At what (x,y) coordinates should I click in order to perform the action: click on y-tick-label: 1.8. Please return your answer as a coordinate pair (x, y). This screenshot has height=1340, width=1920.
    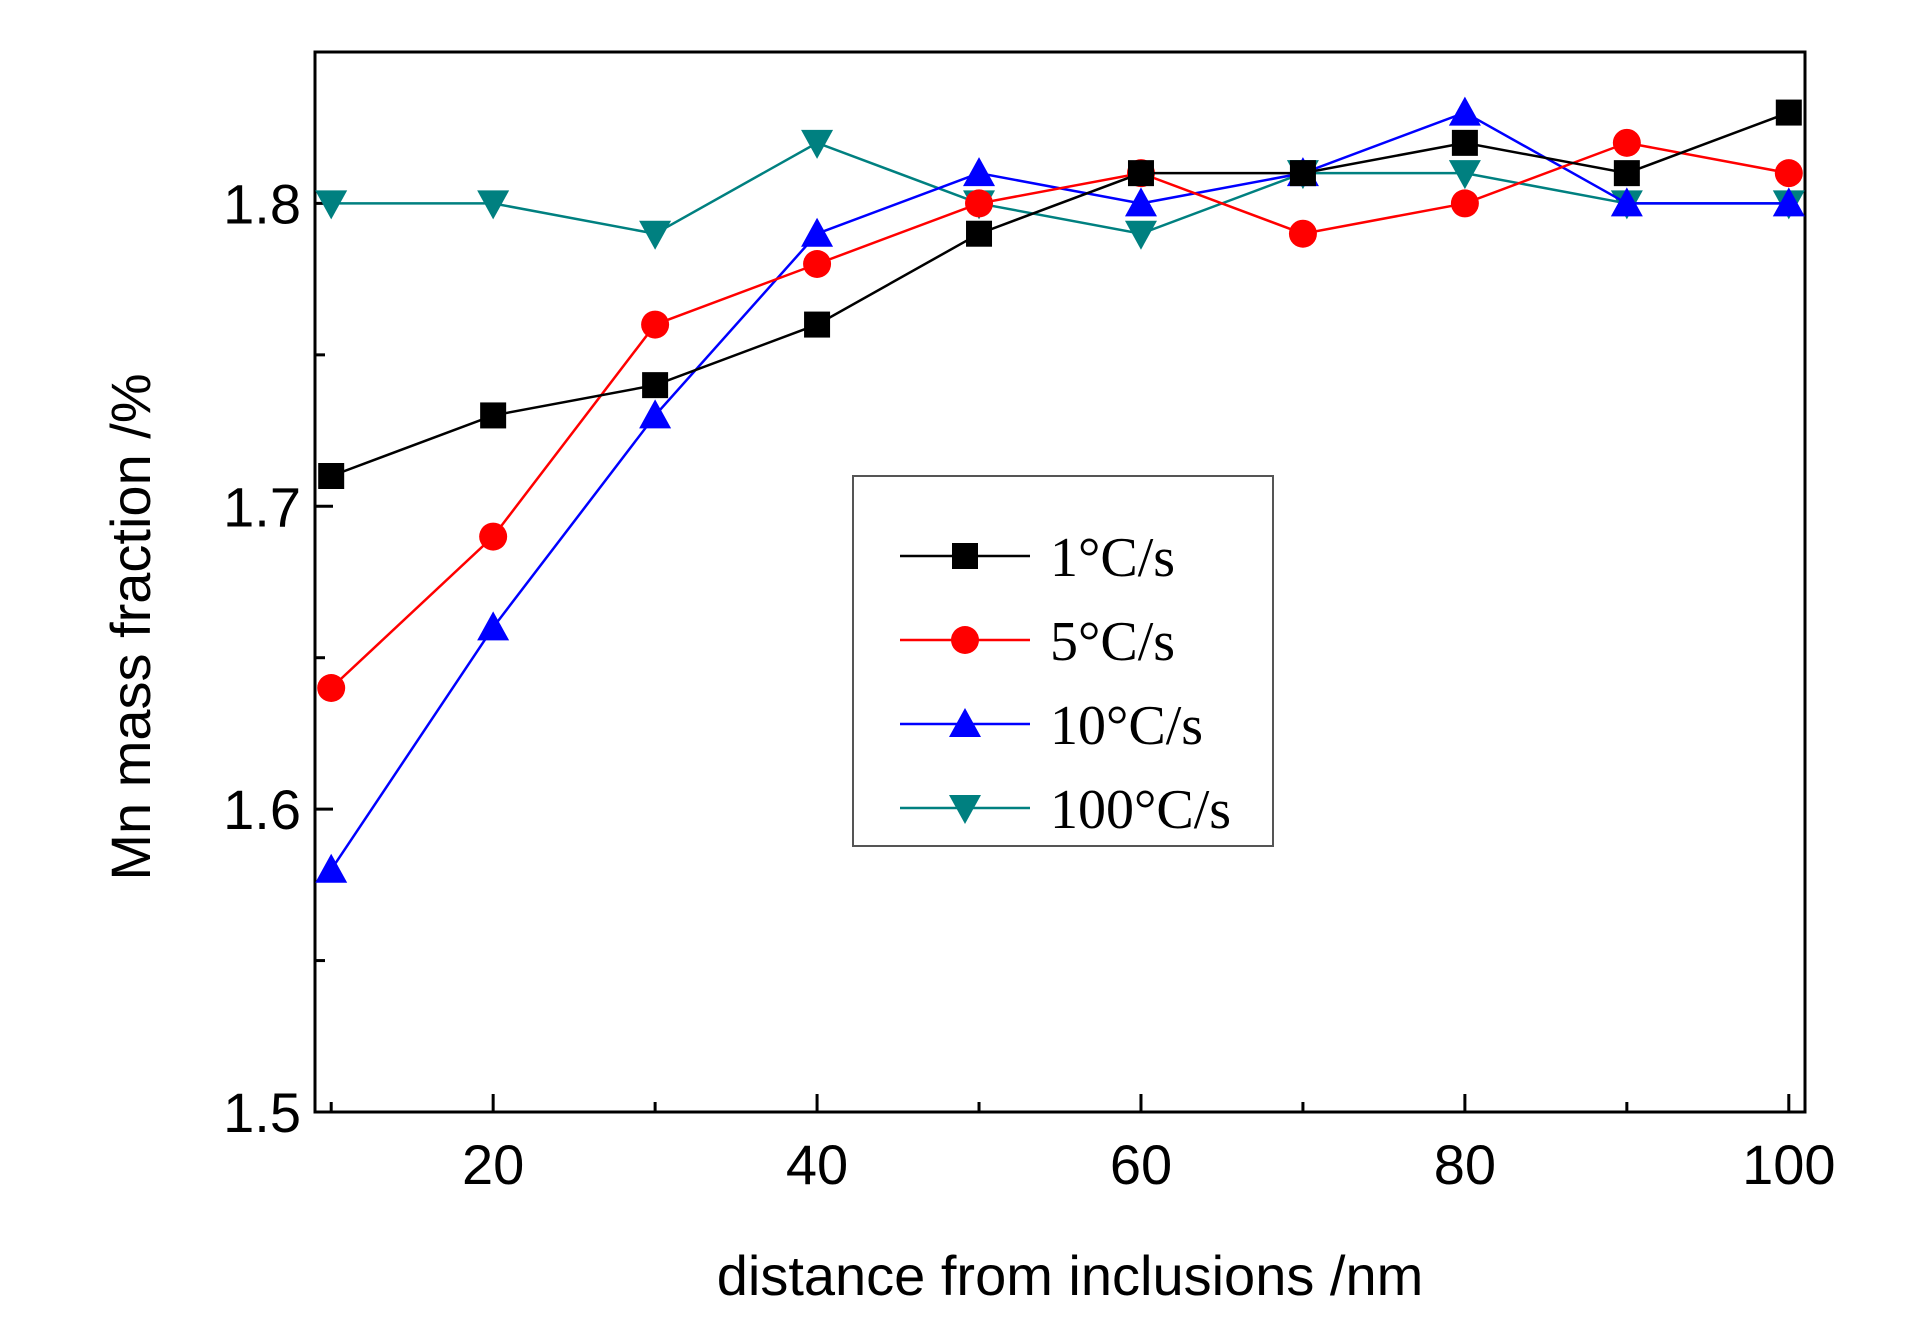
    Looking at the image, I should click on (262, 203).